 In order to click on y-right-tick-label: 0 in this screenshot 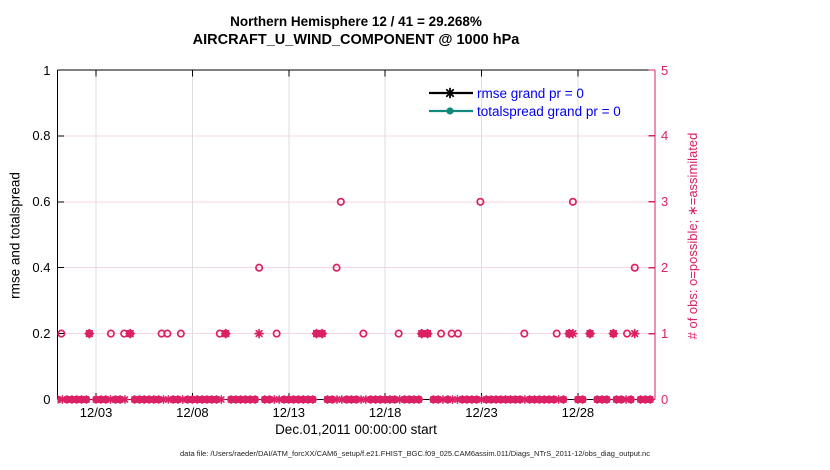, I will do `click(665, 399)`.